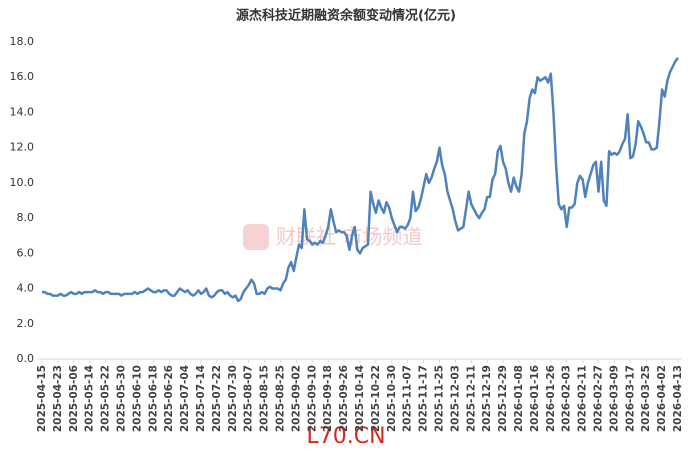  I want to click on x-tick-label: 2025-11-25, so click(440, 398).